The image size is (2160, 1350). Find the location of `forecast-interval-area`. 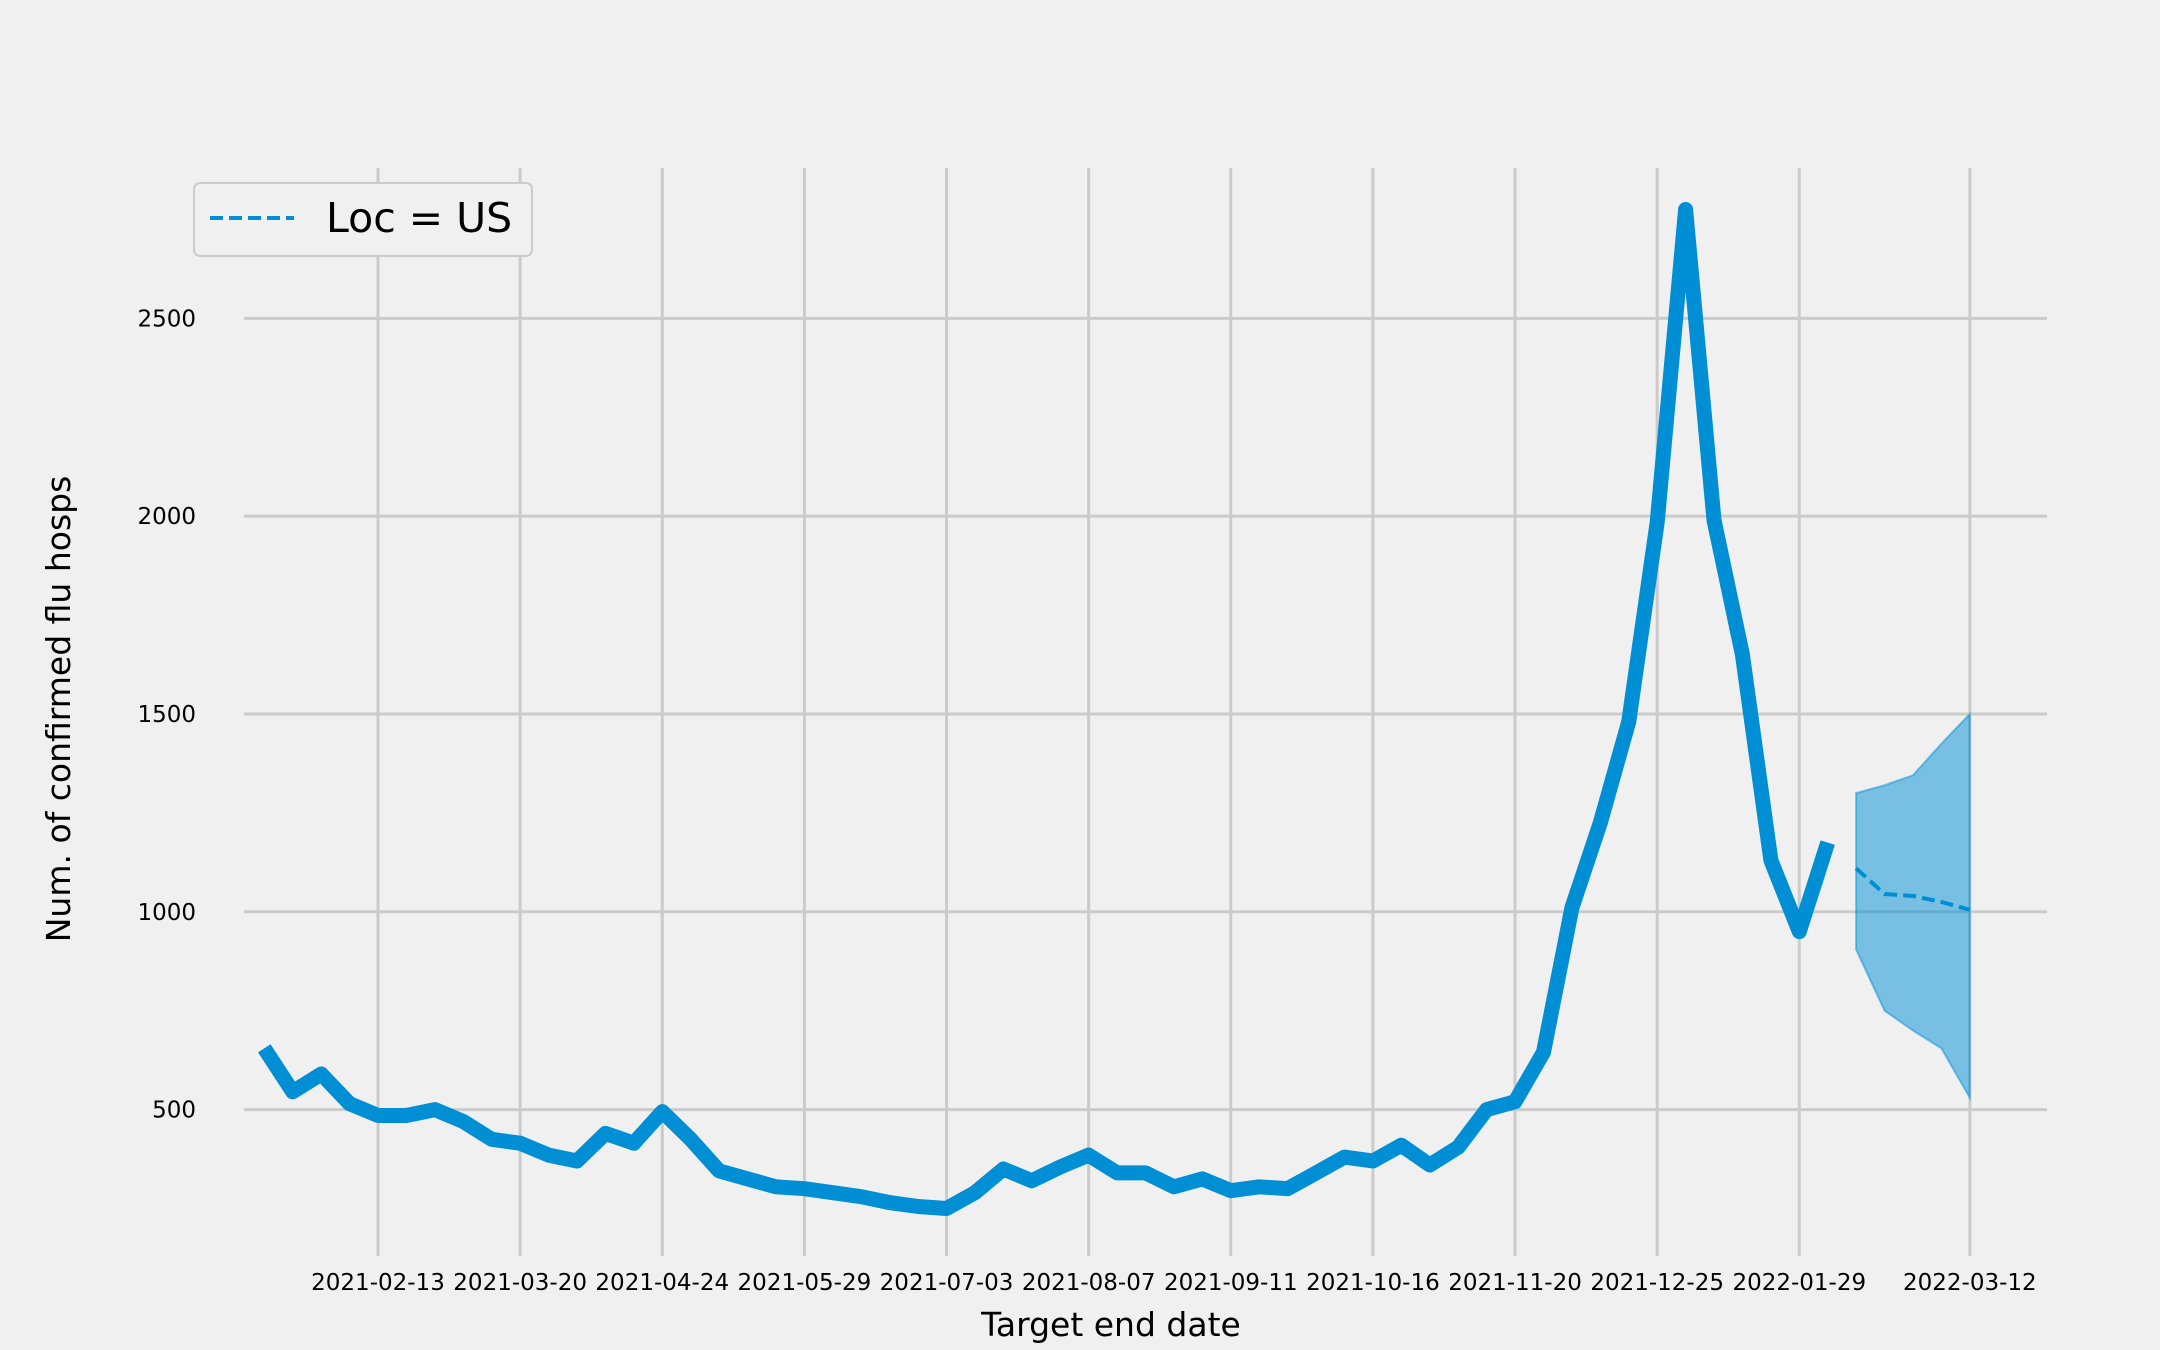

forecast-interval-area is located at coordinates (1913, 906).